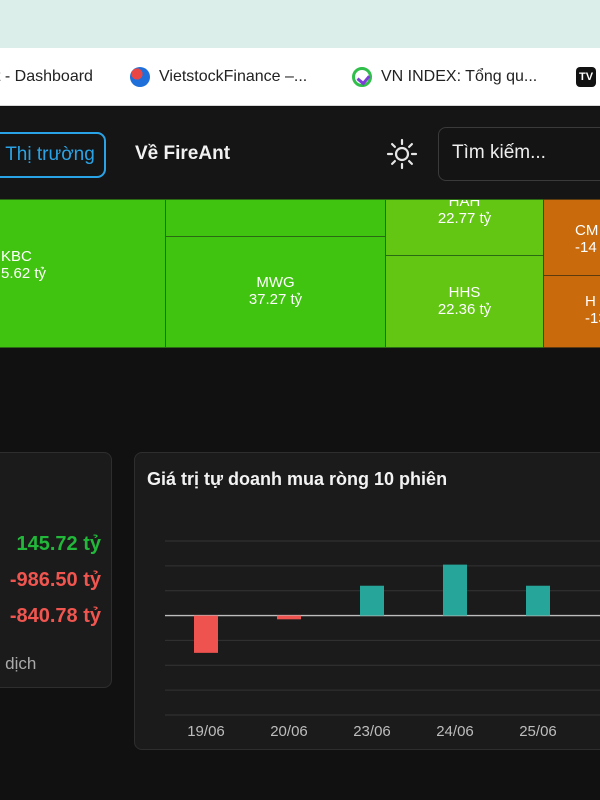 The image size is (600, 800). What do you see at coordinates (16, 256) in the screenshot?
I see `tile-symbol: KBC` at bounding box center [16, 256].